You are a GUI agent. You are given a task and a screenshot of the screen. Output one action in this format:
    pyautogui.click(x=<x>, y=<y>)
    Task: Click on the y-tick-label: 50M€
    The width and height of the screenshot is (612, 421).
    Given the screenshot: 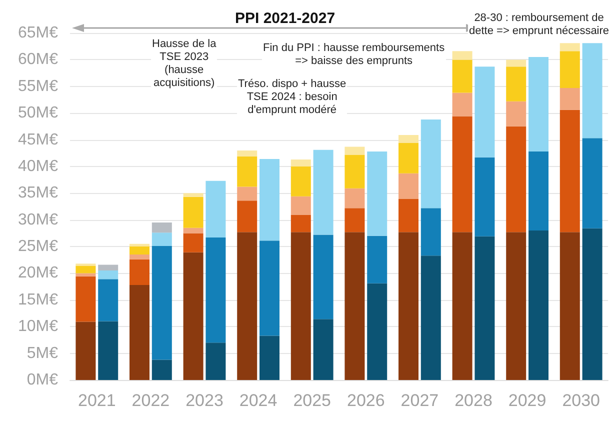 What is the action you would take?
    pyautogui.click(x=38, y=113)
    